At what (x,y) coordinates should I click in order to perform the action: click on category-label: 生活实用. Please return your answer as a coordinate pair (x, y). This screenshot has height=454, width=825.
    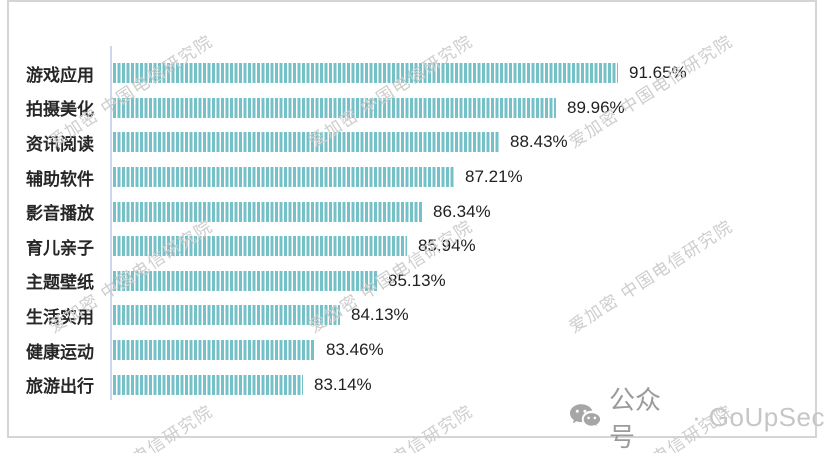
    Looking at the image, I should click on (60, 317).